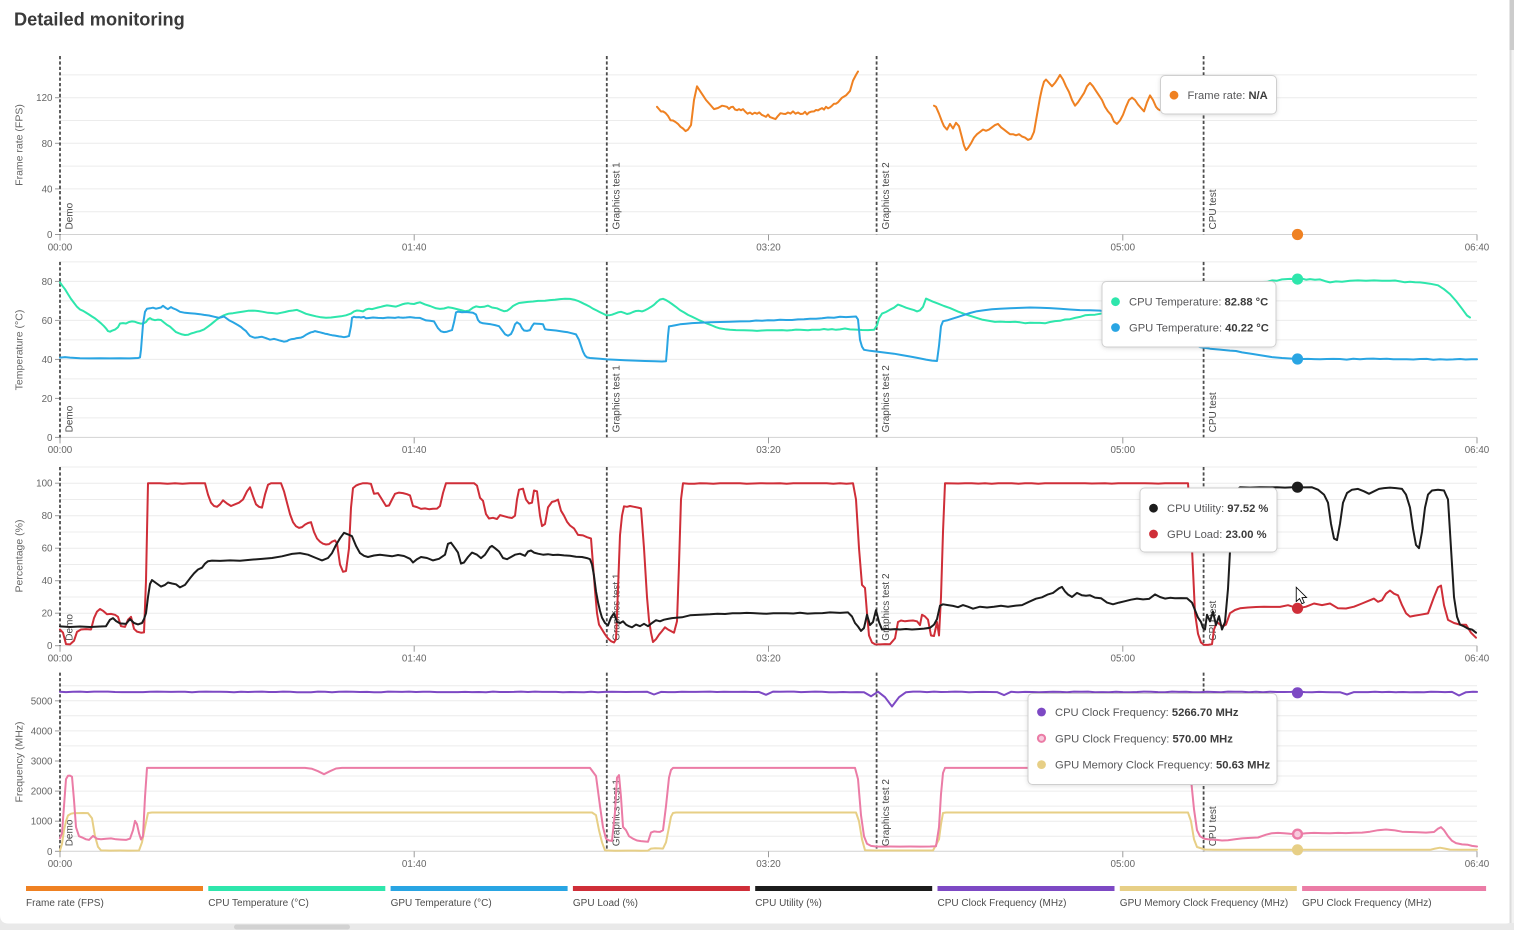 The width and height of the screenshot is (1514, 930). Describe the element at coordinates (42, 792) in the screenshot. I see `svg-text: 2000` at that location.